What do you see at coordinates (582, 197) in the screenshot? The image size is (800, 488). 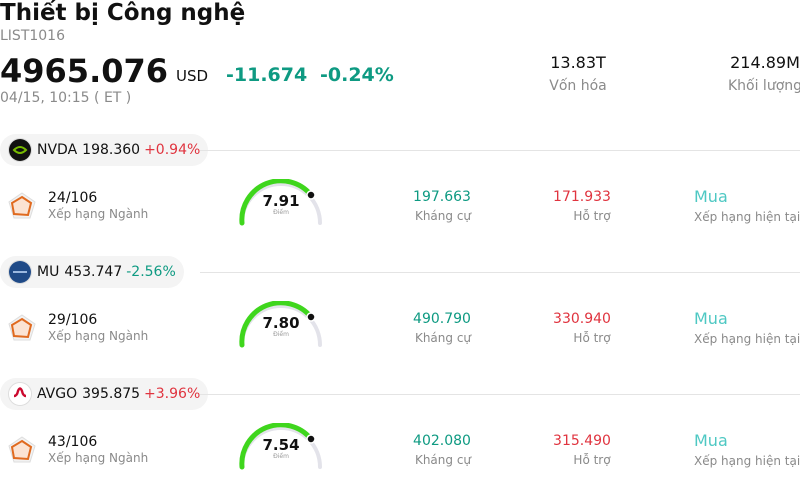 I see `support: 171.933` at bounding box center [582, 197].